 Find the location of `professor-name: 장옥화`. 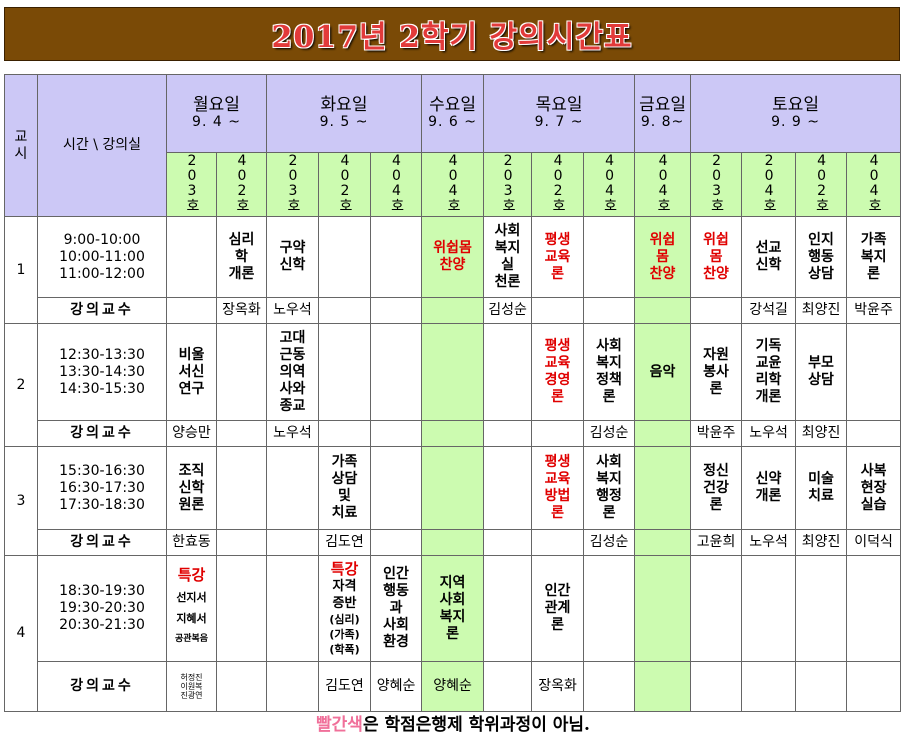

professor-name: 장옥화 is located at coordinates (241, 310).